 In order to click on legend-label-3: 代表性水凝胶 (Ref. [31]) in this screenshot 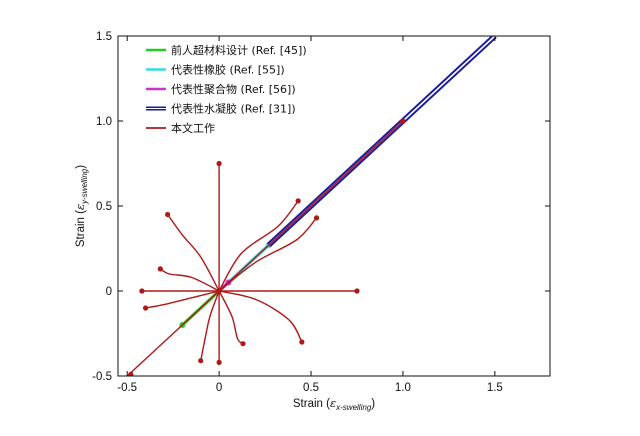, I will do `click(233, 109)`.